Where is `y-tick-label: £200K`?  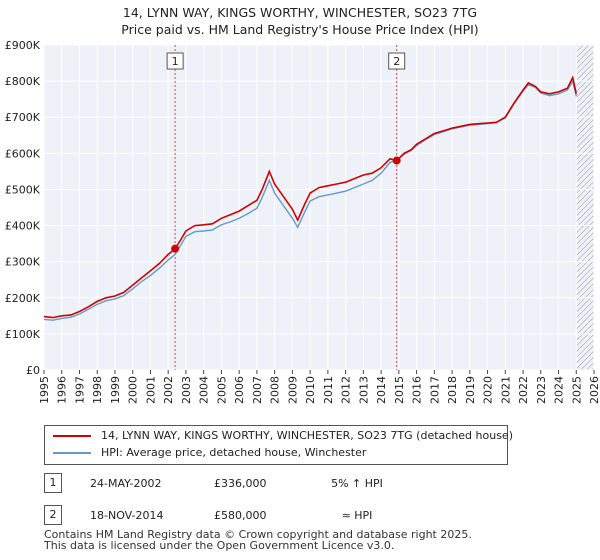 y-tick-label: £200K is located at coordinates (23, 298).